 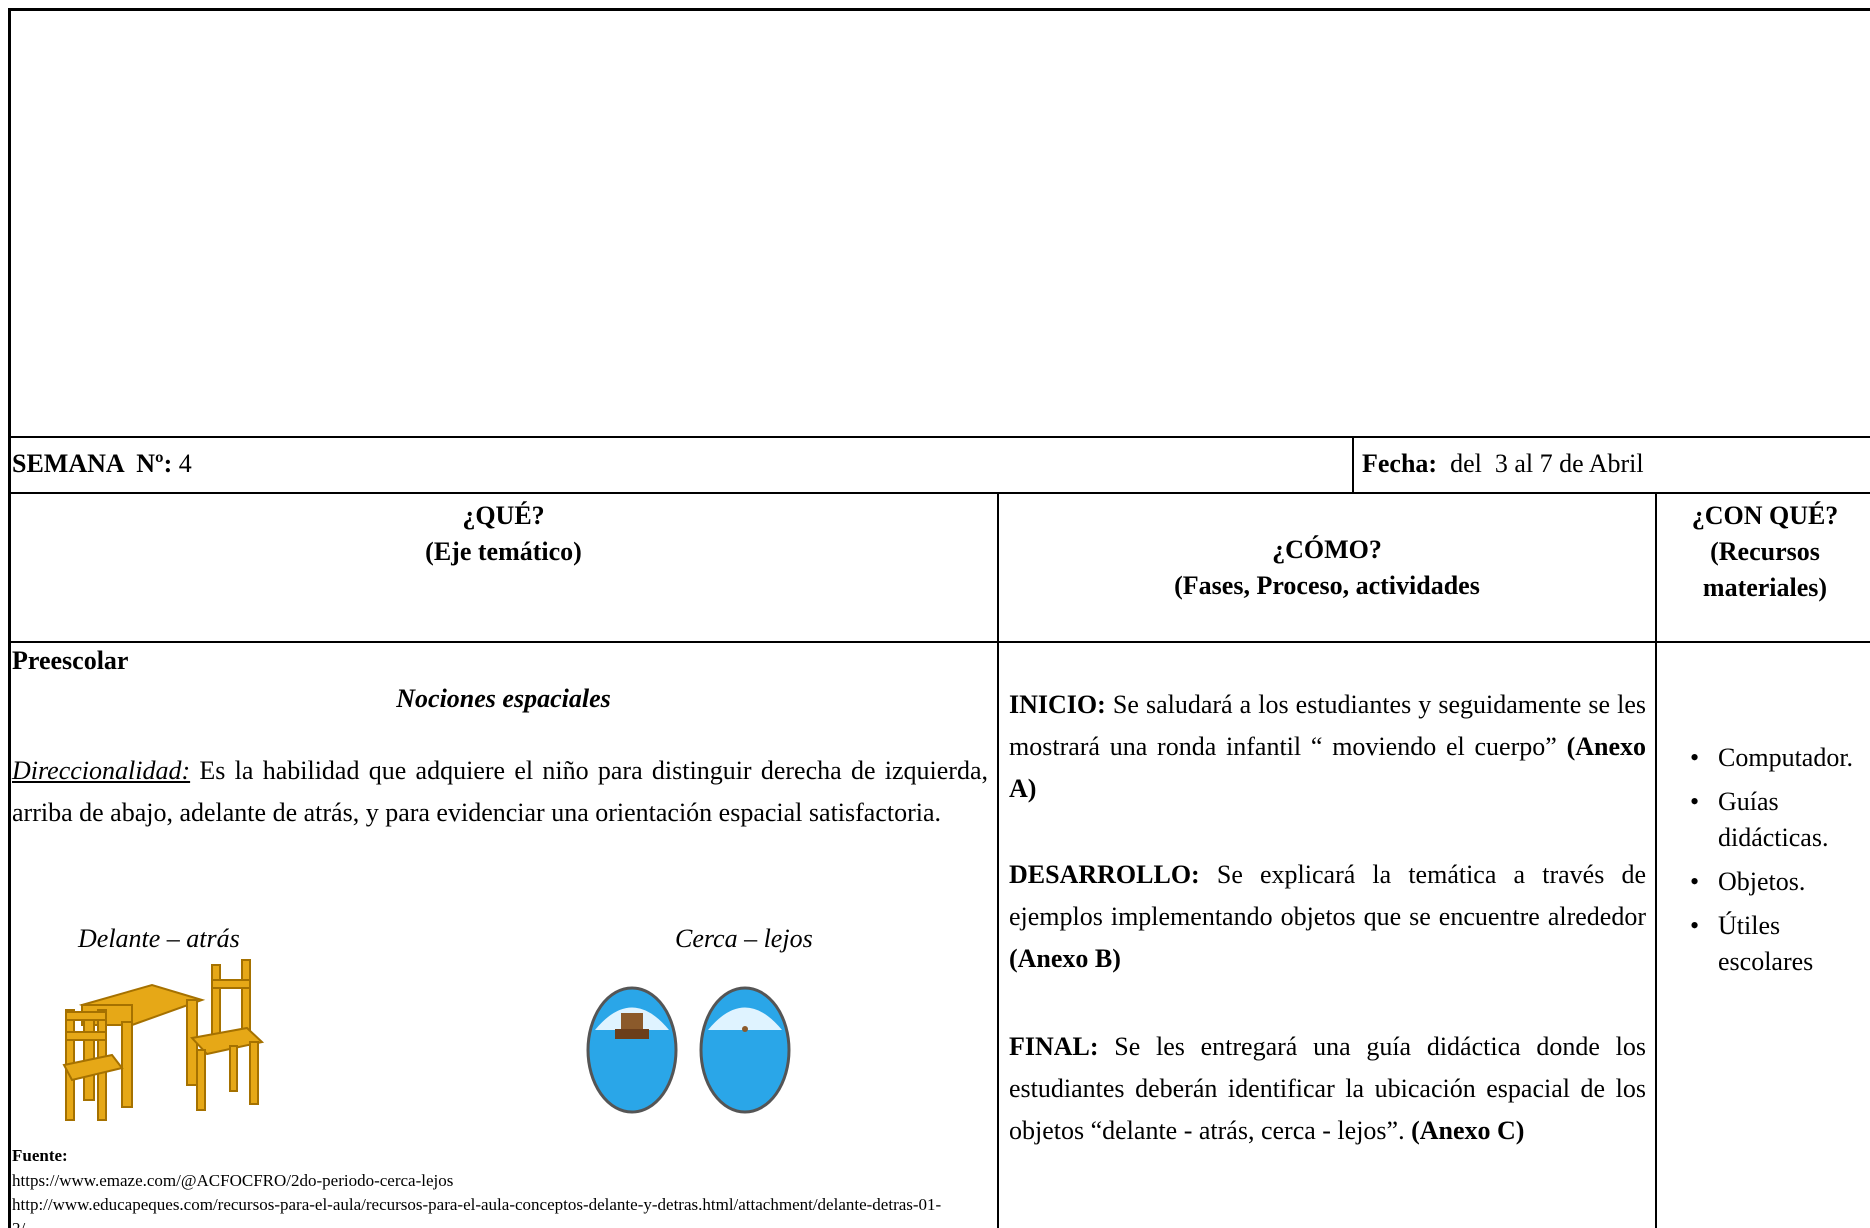 What do you see at coordinates (1779, 820) in the screenshot?
I see `resource: Guías didácticas.` at bounding box center [1779, 820].